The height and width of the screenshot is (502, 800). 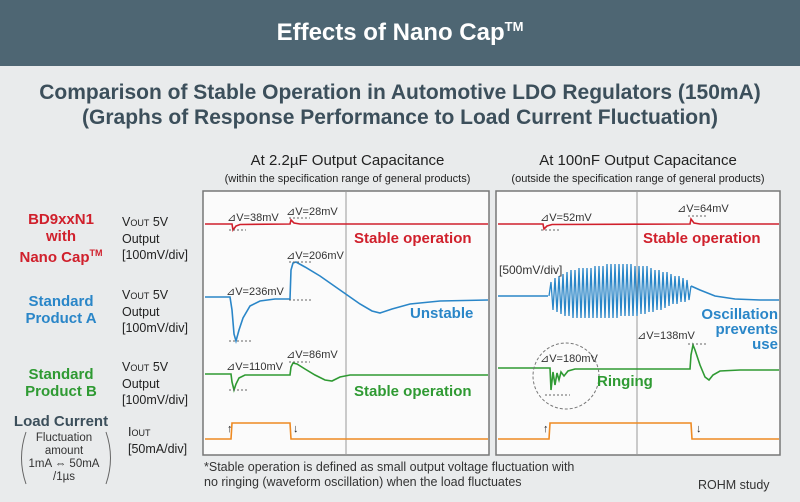 I want to click on annotation-left-bd9-rise: ⊿V=28mV, so click(x=312, y=212).